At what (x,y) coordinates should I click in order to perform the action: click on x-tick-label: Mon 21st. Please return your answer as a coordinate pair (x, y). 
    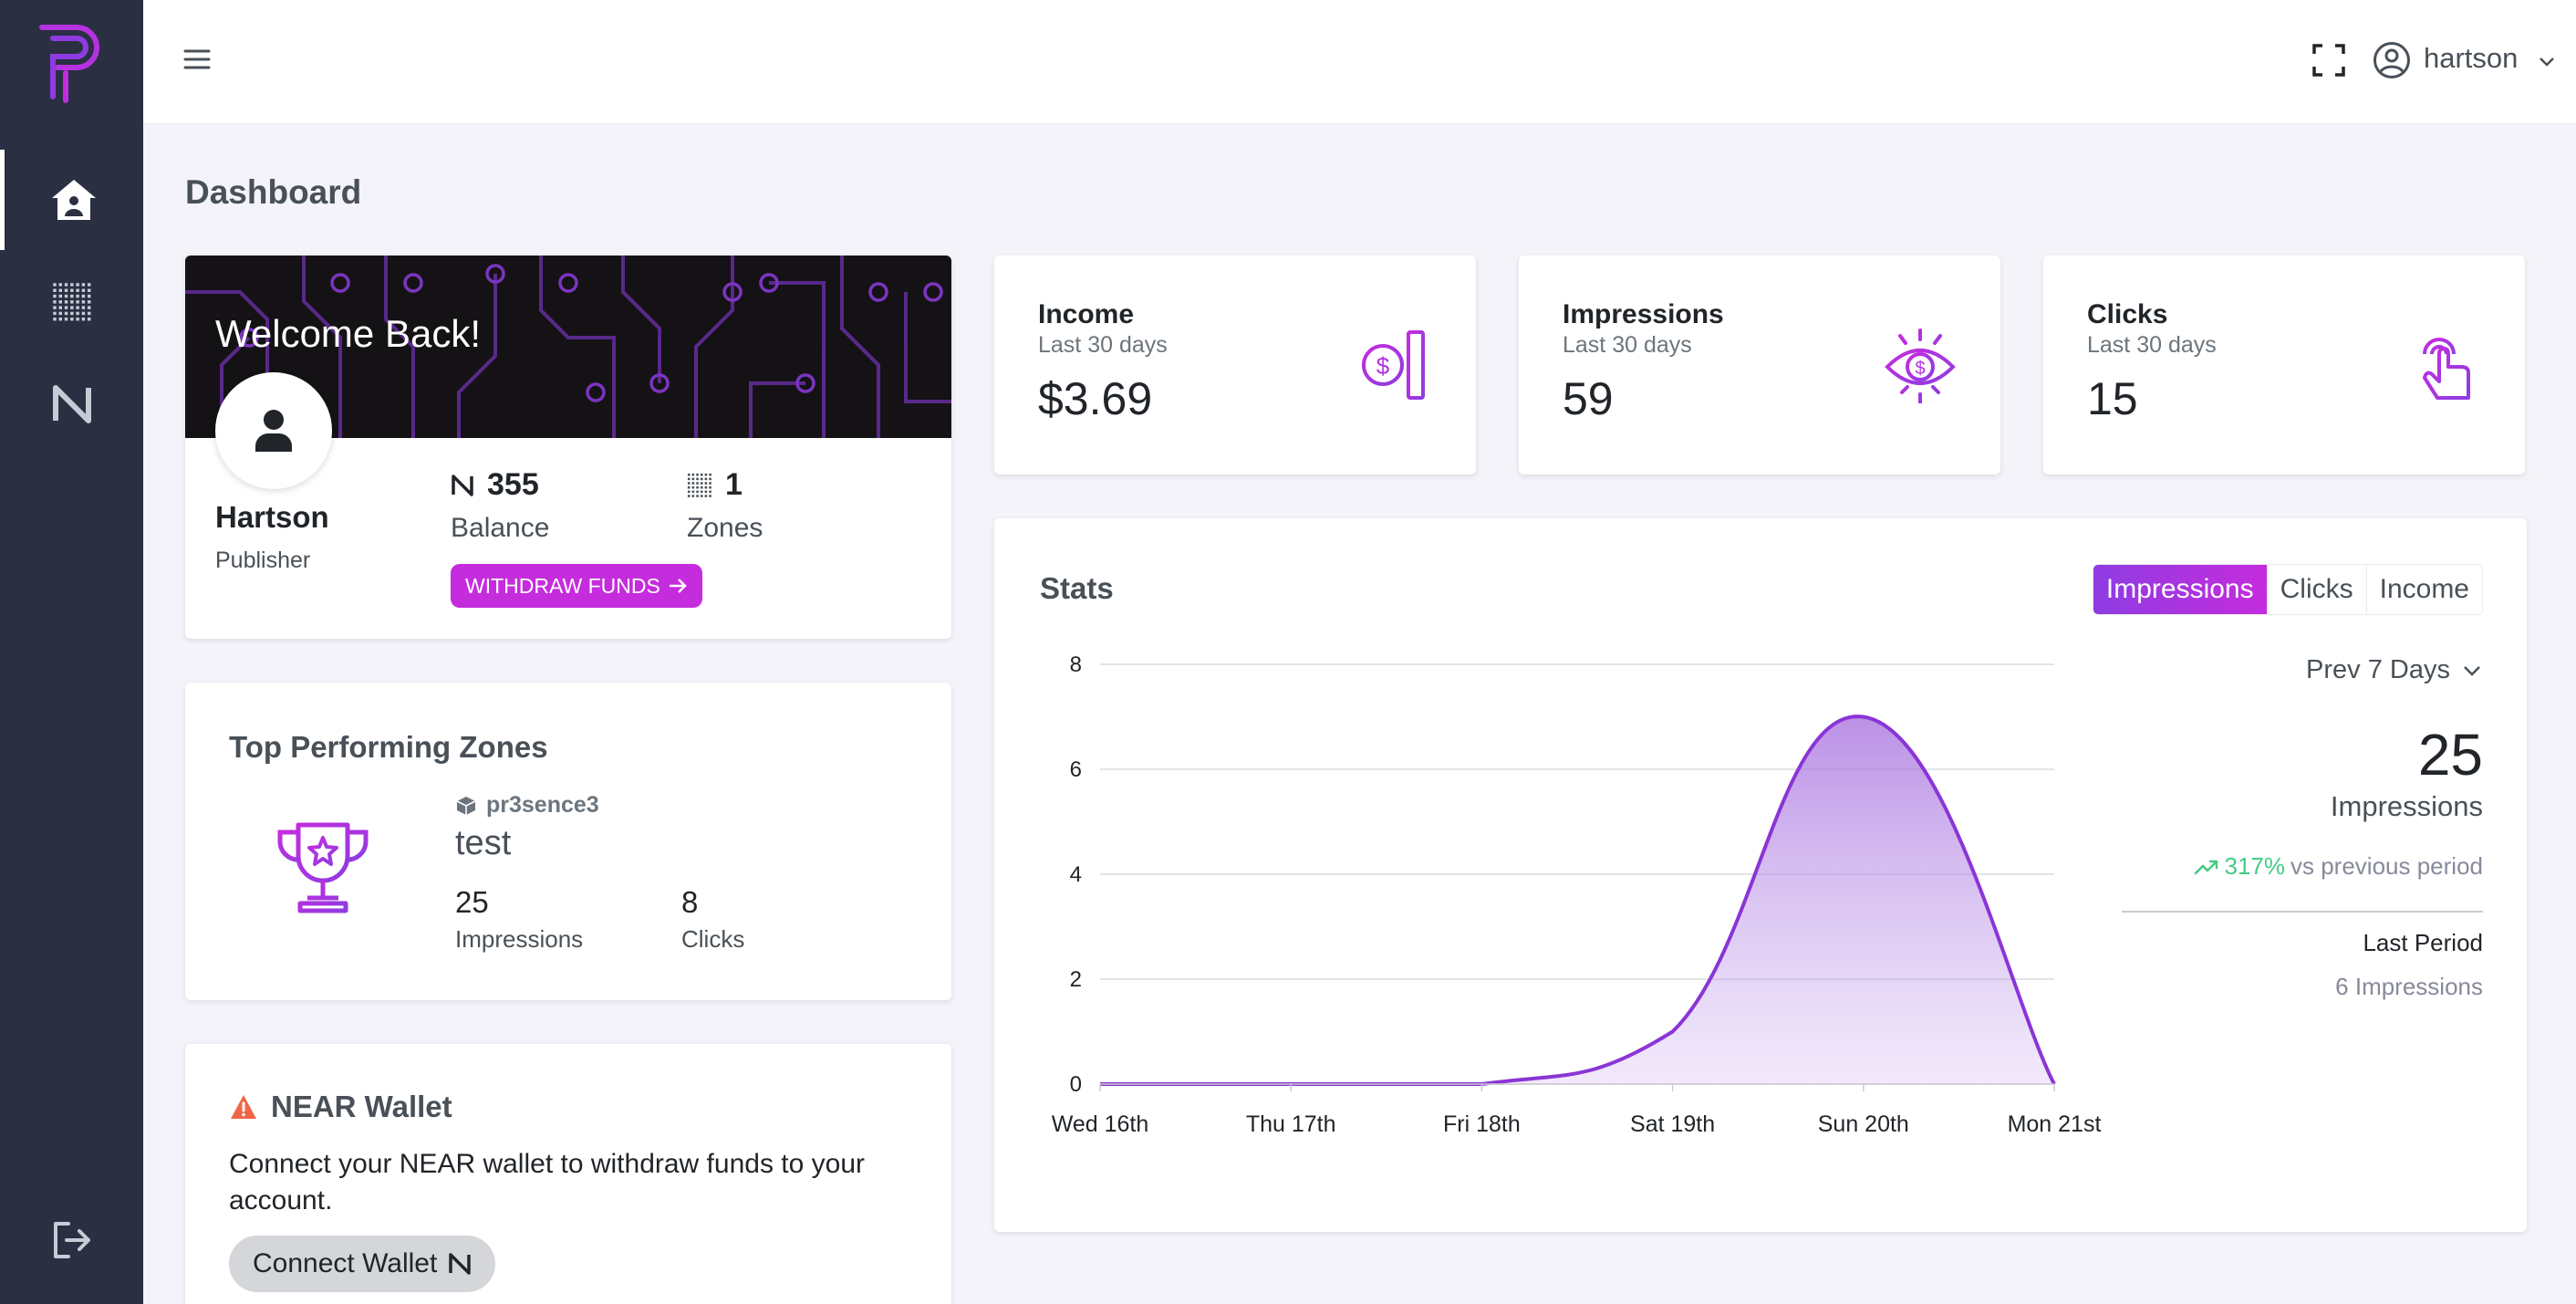
    Looking at the image, I should click on (2055, 1124).